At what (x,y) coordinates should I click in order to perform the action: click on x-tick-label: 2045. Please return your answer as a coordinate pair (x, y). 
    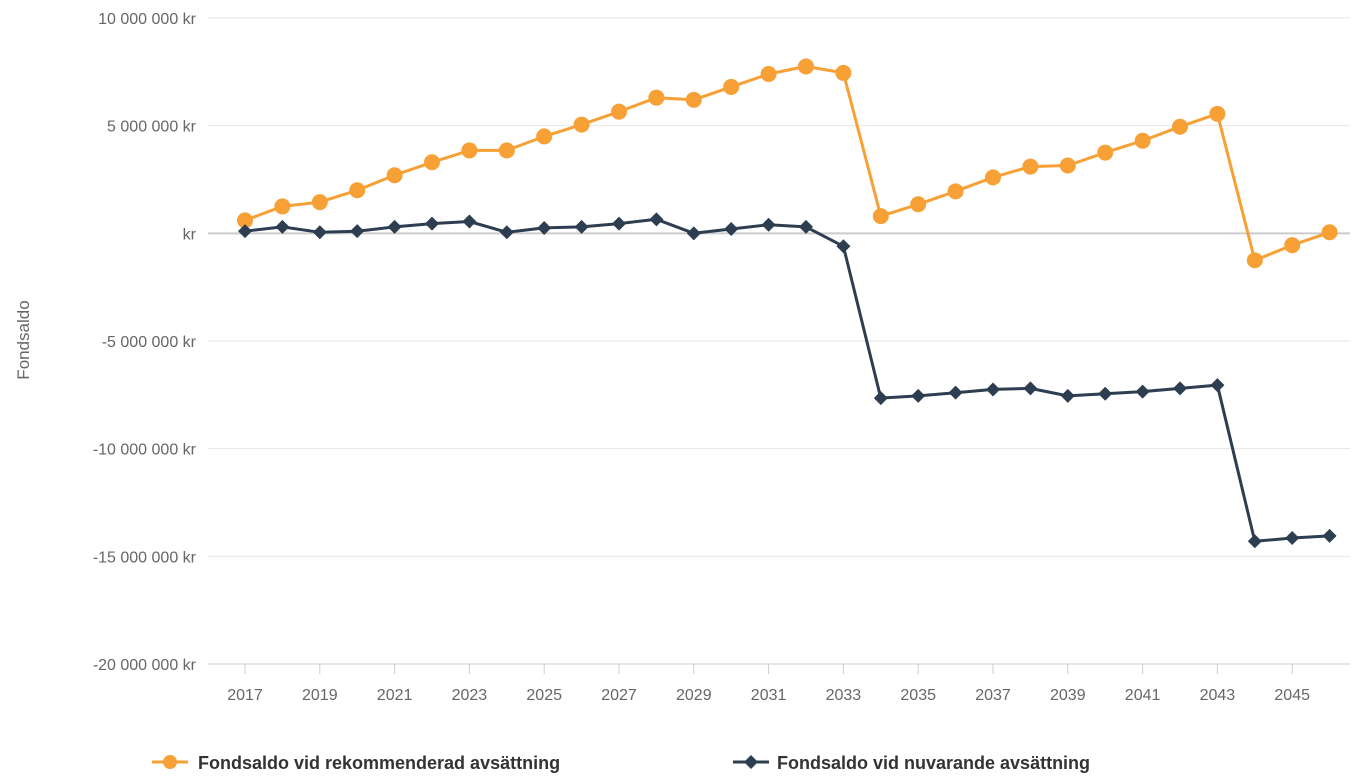
    Looking at the image, I should click on (1292, 695).